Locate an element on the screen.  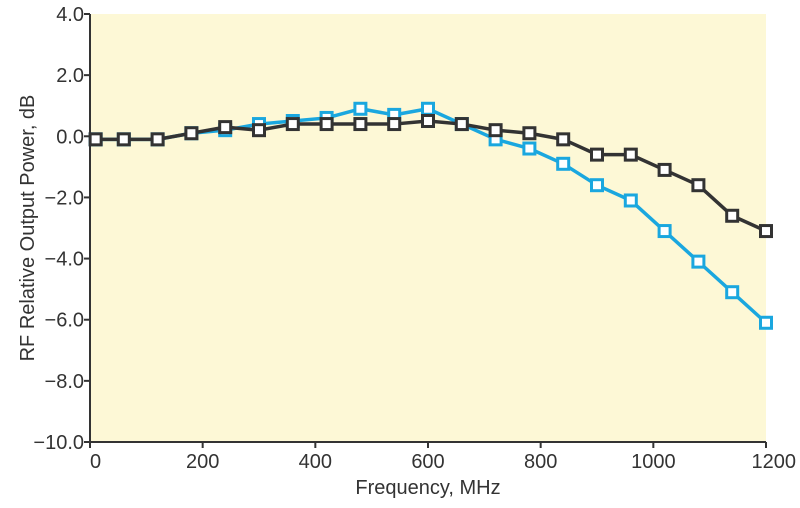
y-axis-label: RF Relative Output Power, dB is located at coordinates (28, 228).